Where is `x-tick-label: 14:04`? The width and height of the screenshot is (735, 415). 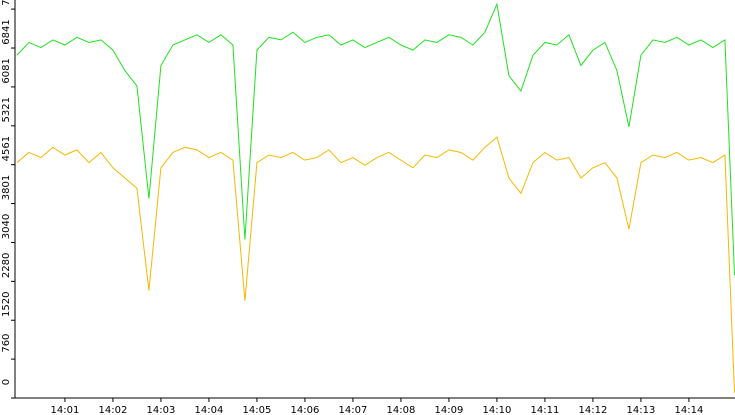
x-tick-label: 14:04 is located at coordinates (209, 410).